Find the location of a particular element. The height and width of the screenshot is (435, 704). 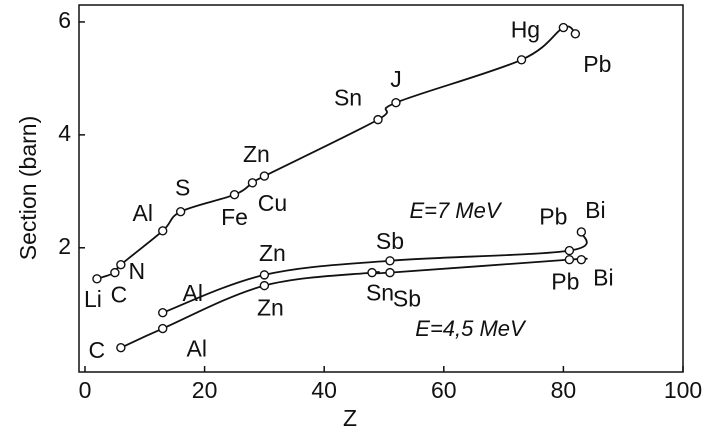

point-label: Li is located at coordinates (93, 299).